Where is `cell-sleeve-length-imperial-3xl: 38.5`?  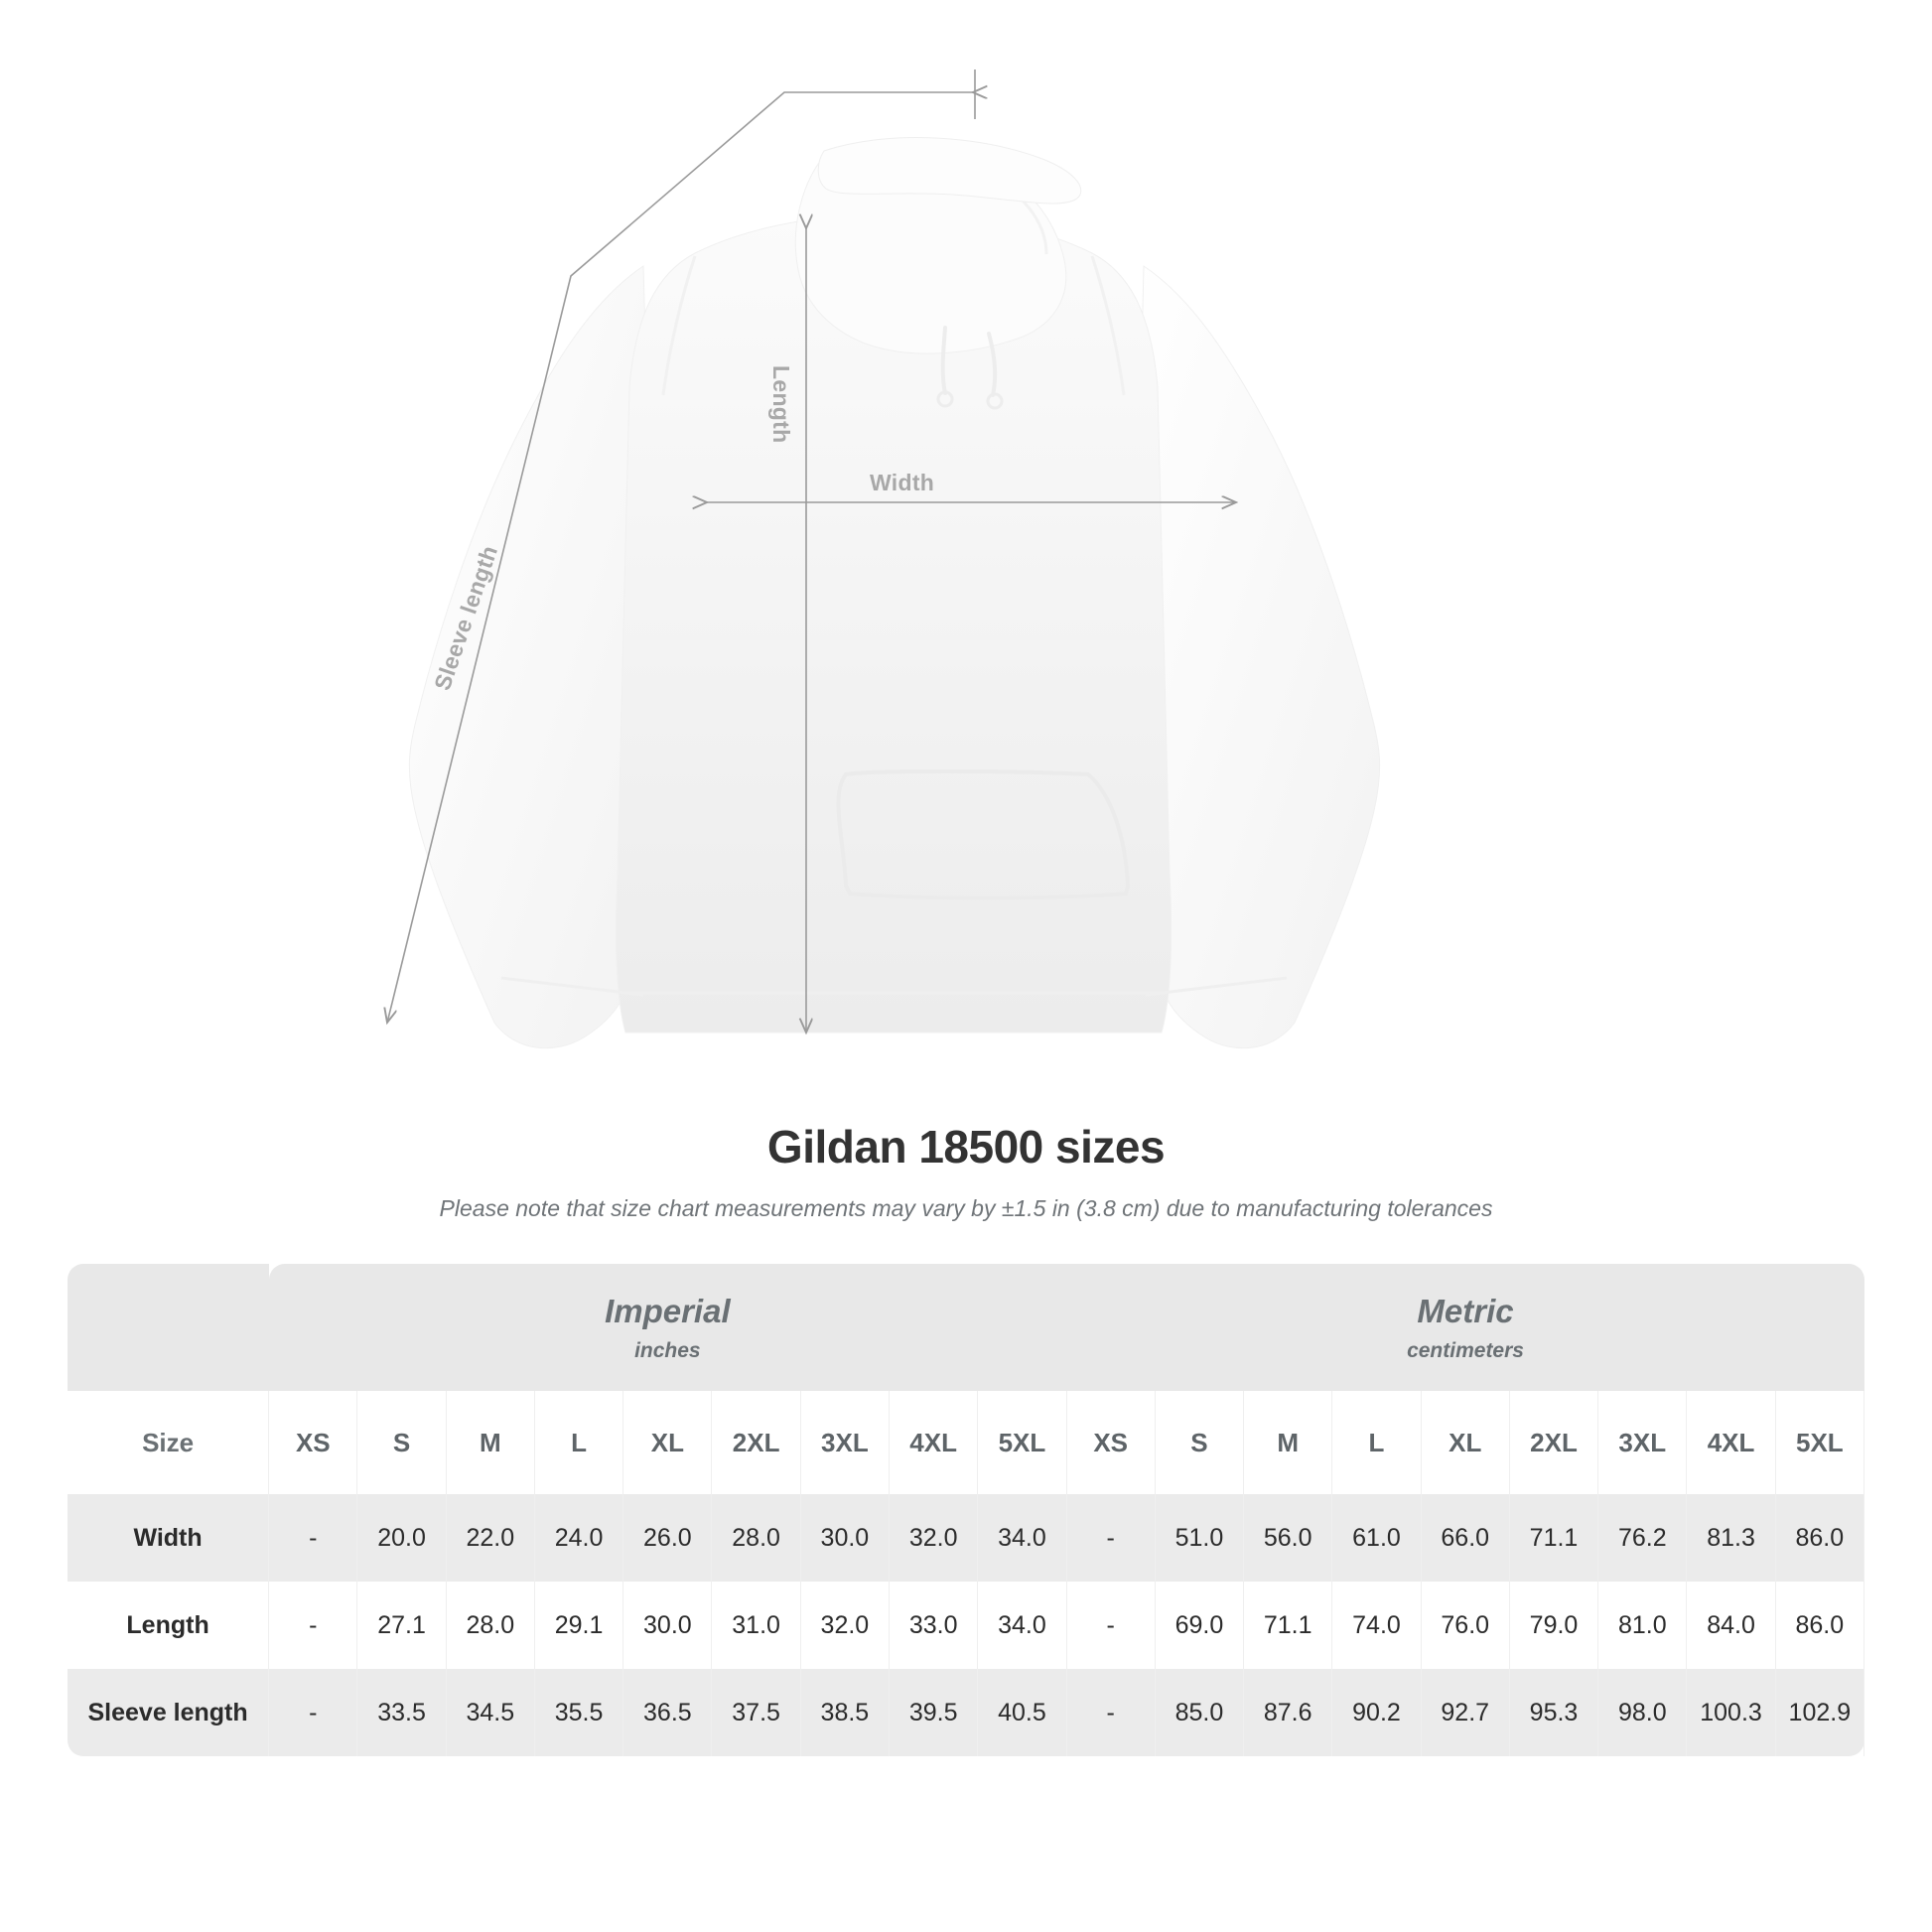 cell-sleeve-length-imperial-3xl: 38.5 is located at coordinates (845, 1713).